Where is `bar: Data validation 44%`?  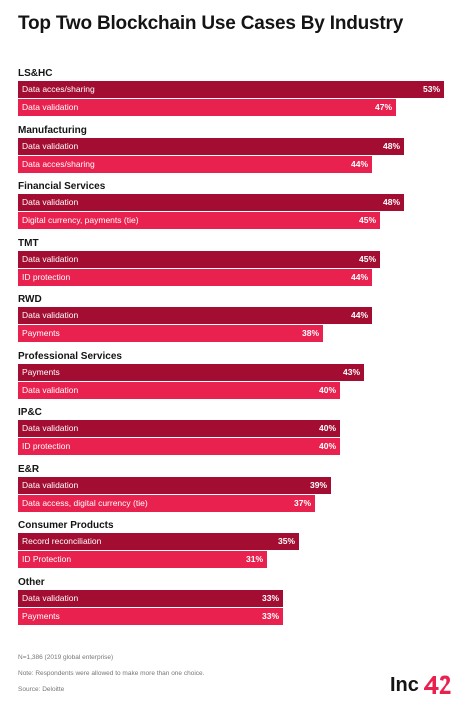 bar: Data validation 44% is located at coordinates (195, 315).